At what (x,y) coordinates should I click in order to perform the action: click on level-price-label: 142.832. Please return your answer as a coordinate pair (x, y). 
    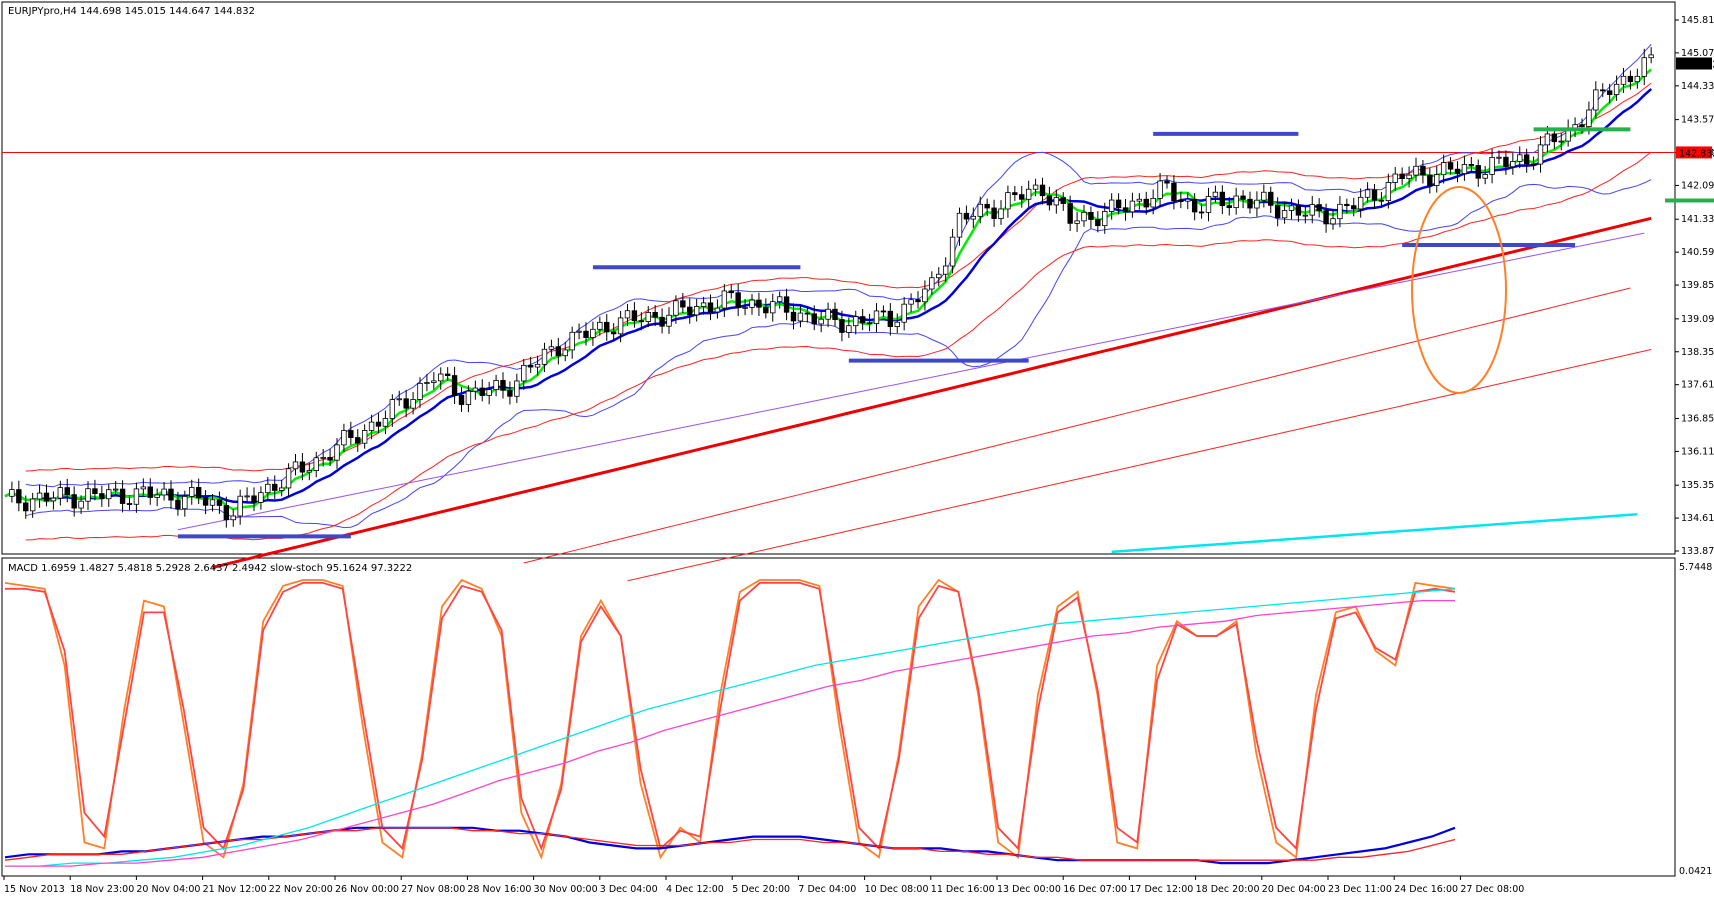
    Looking at the image, I should click on (1696, 153).